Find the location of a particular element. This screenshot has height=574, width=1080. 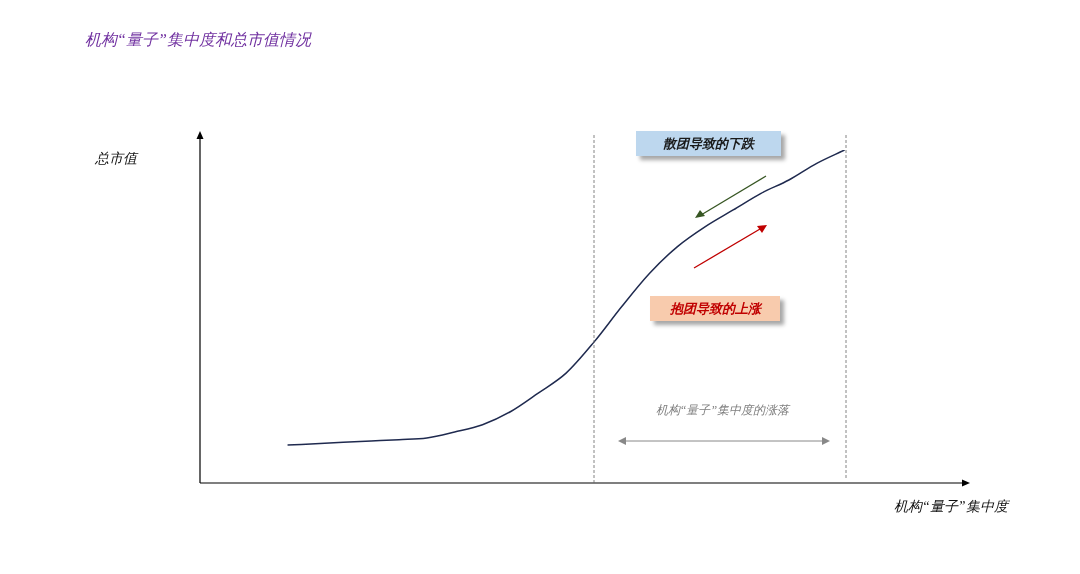

callout-box: 散团导致的下跌 is located at coordinates (708, 143).